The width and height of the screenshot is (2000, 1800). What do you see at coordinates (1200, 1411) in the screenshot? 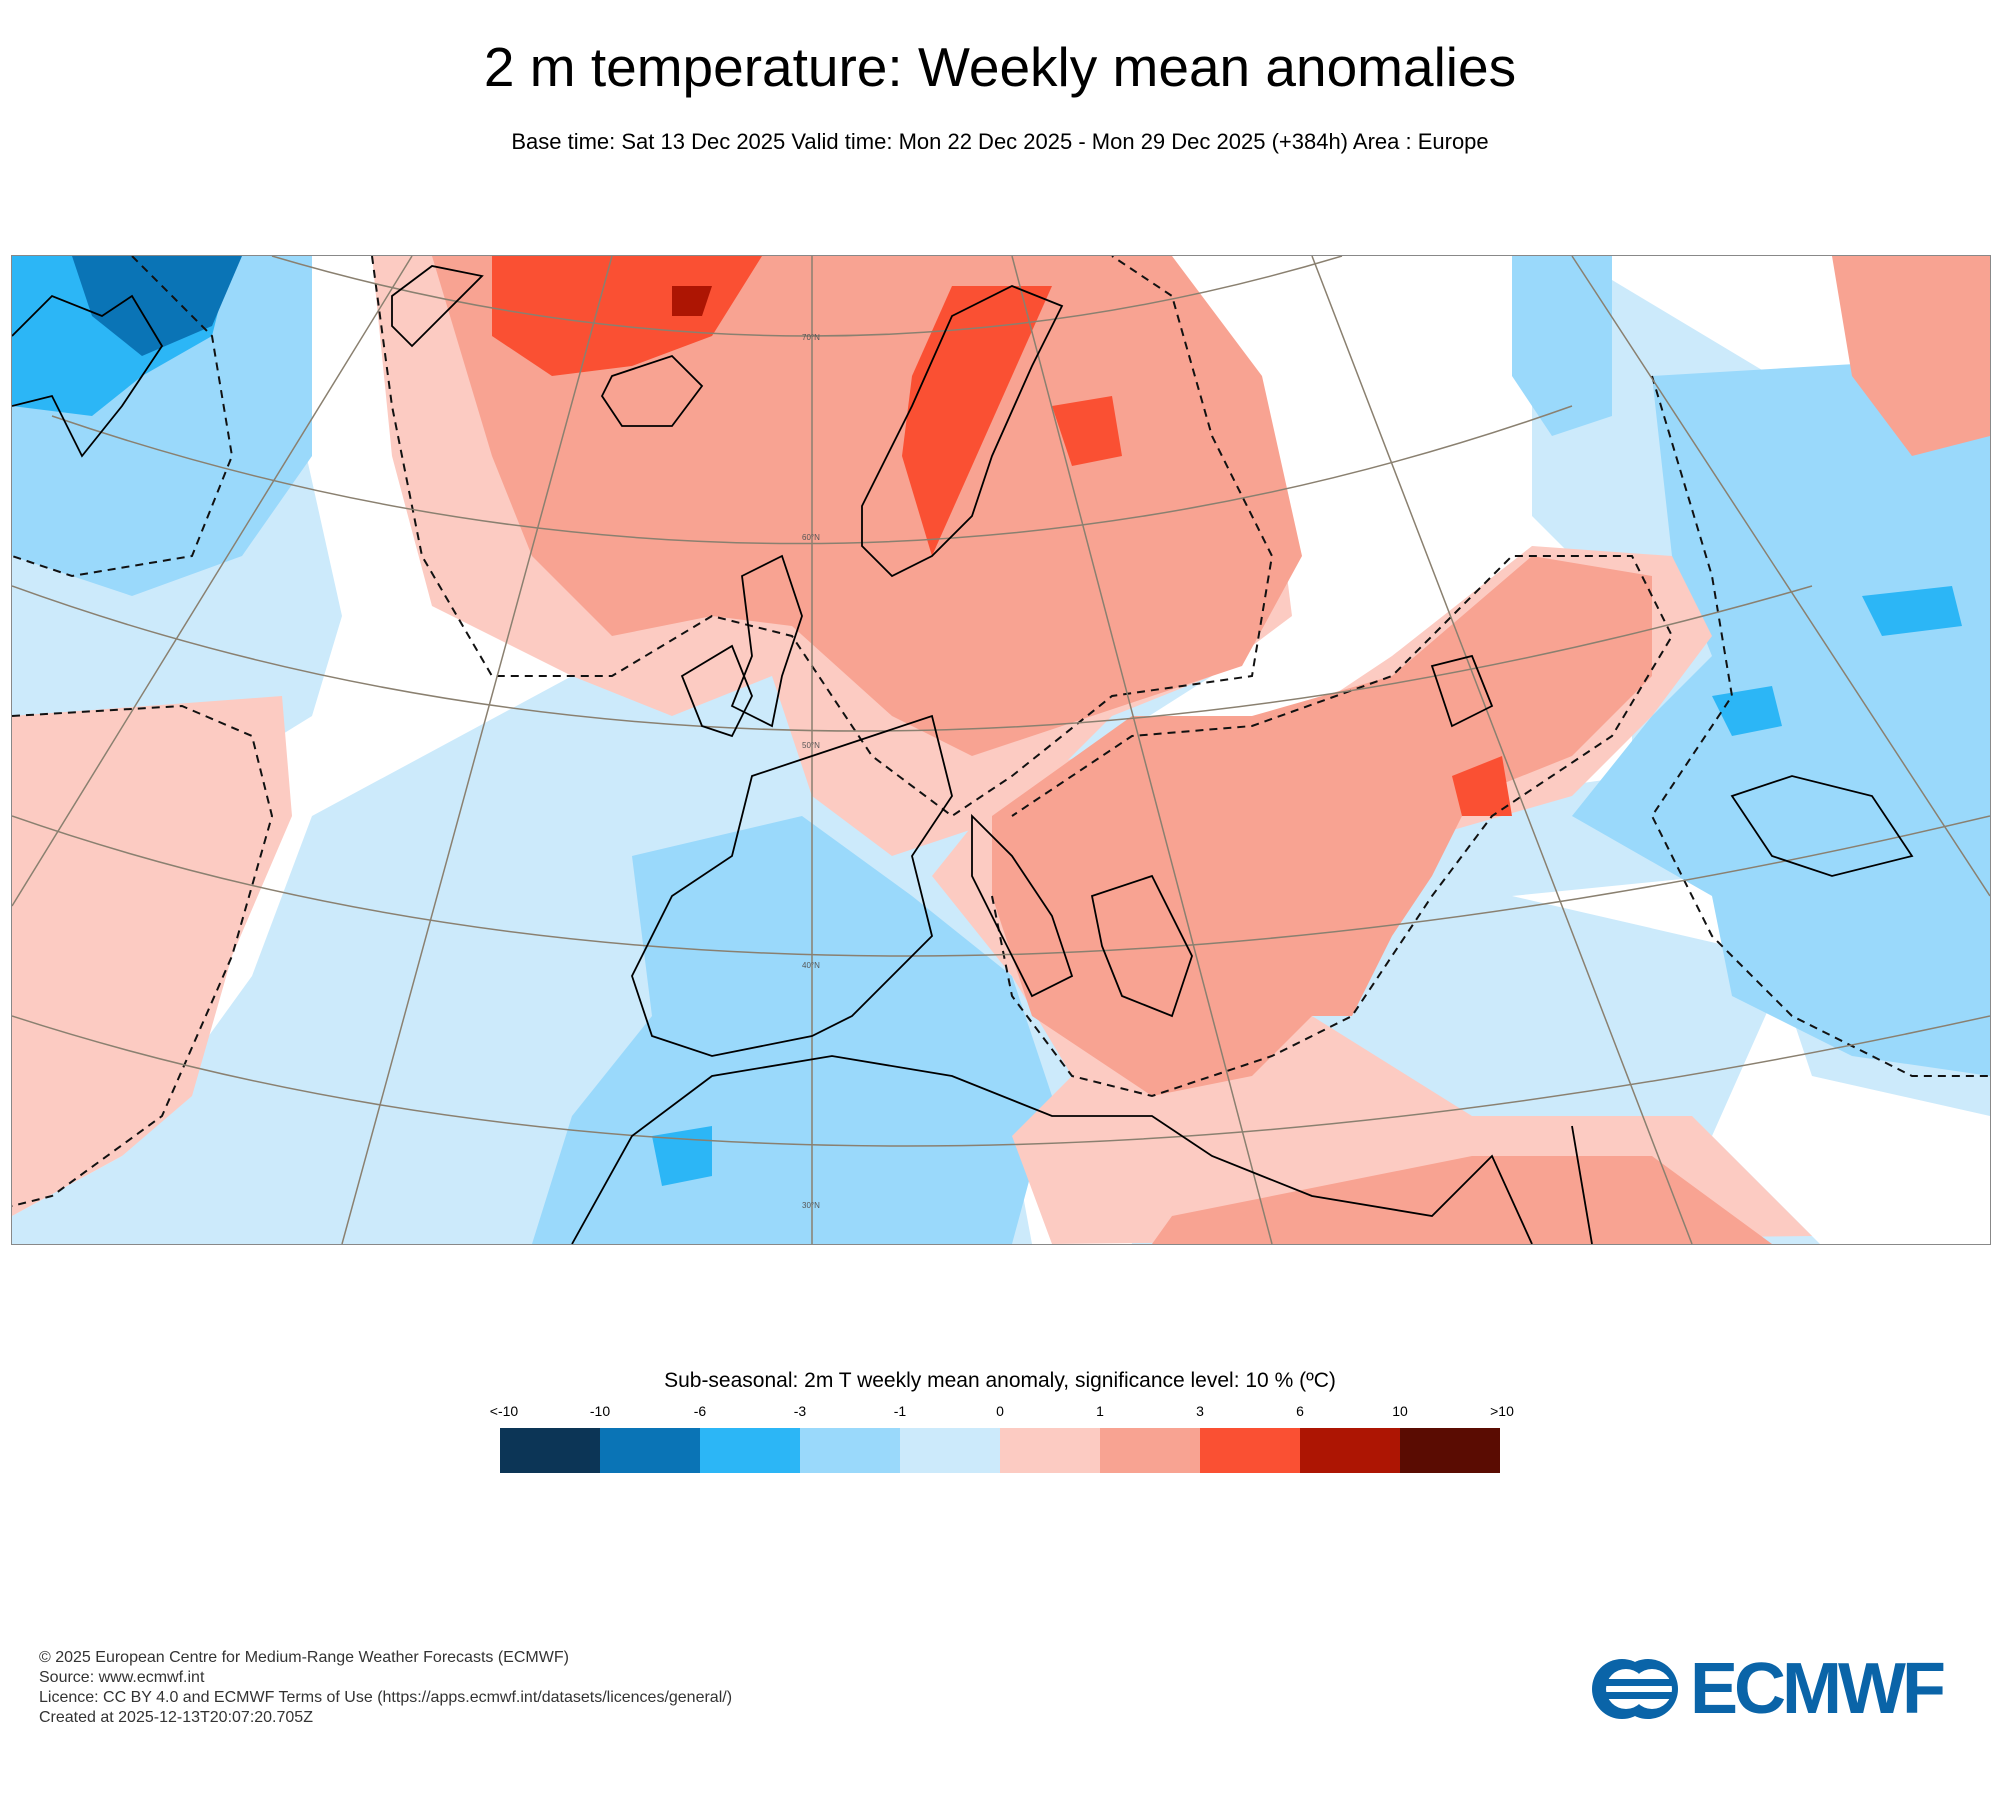
I see `legend-tick: 3` at bounding box center [1200, 1411].